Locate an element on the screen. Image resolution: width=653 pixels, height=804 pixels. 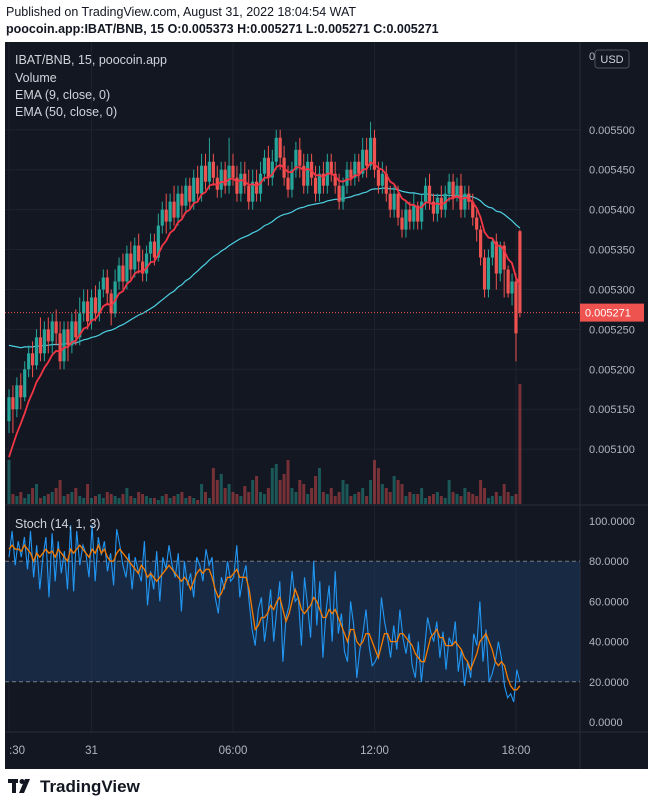
tradingview-logo: TradingView is located at coordinates (74, 787).